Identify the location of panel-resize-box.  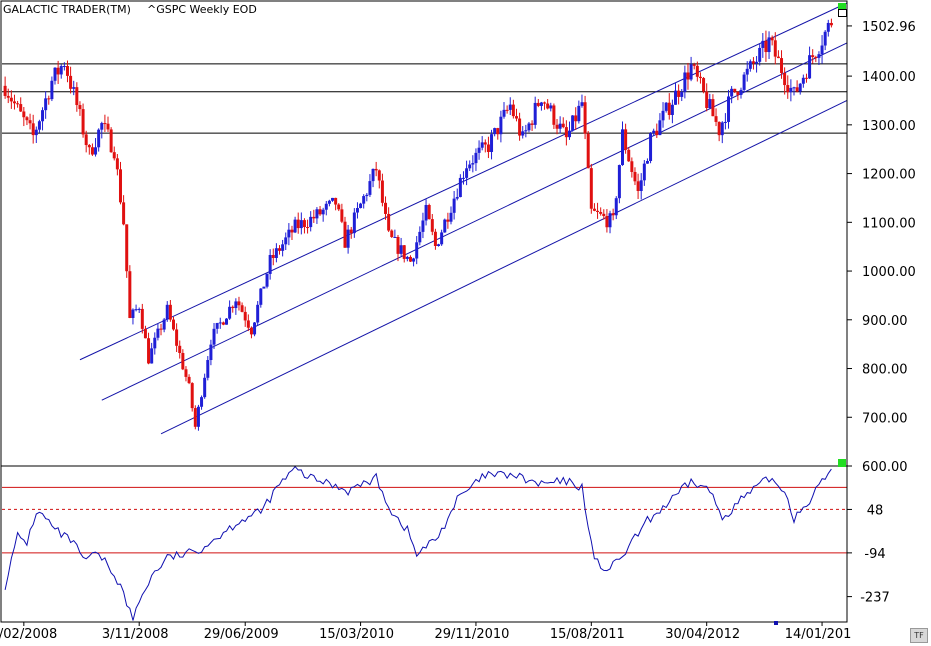
(842, 13).